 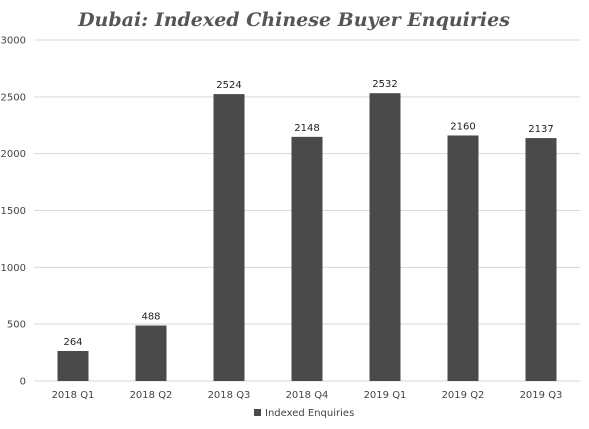 I want to click on y-tick-label: 1500, so click(x=13, y=211).